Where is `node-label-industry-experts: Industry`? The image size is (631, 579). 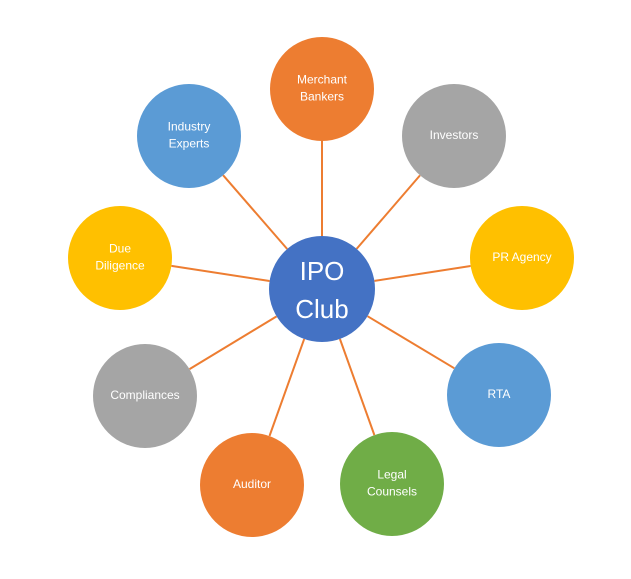 node-label-industry-experts: Industry is located at coordinates (189, 127).